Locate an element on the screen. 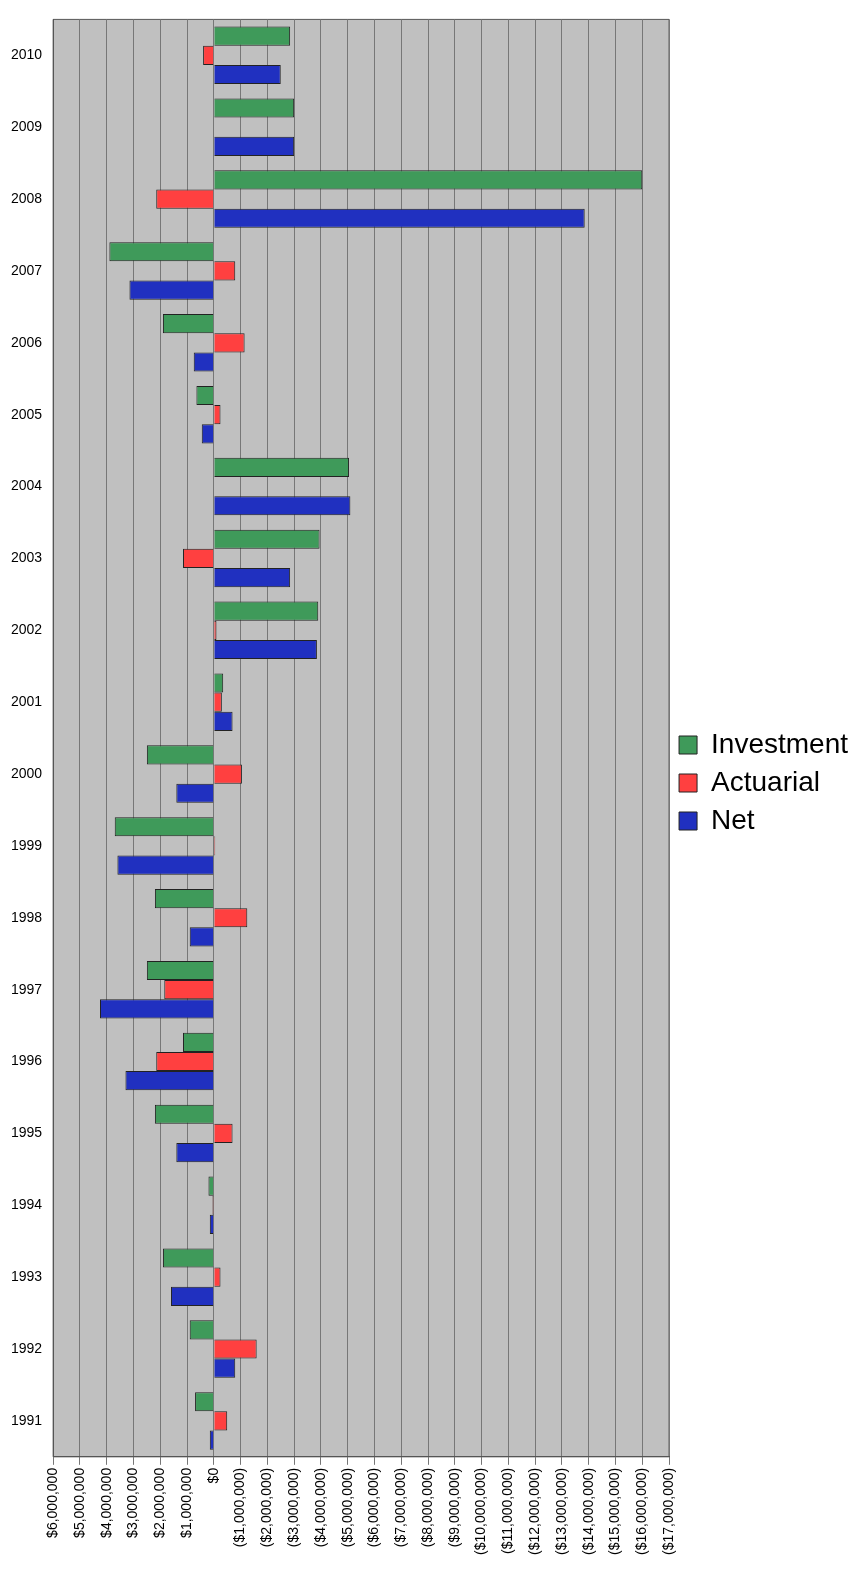 The height and width of the screenshot is (1570, 866). legend-label: Net is located at coordinates (733, 819).